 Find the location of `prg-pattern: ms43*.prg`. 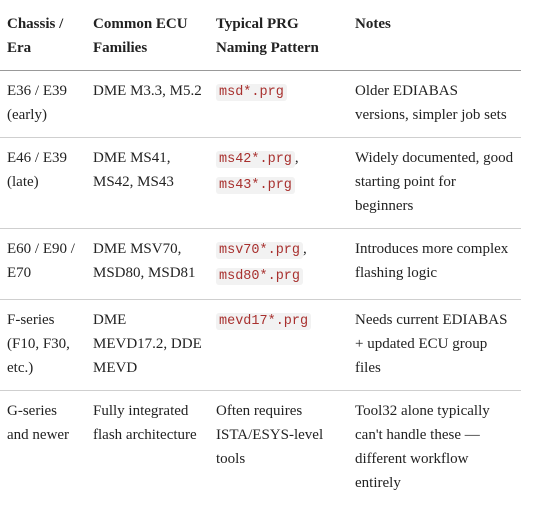

prg-pattern: ms43*.prg is located at coordinates (255, 185).